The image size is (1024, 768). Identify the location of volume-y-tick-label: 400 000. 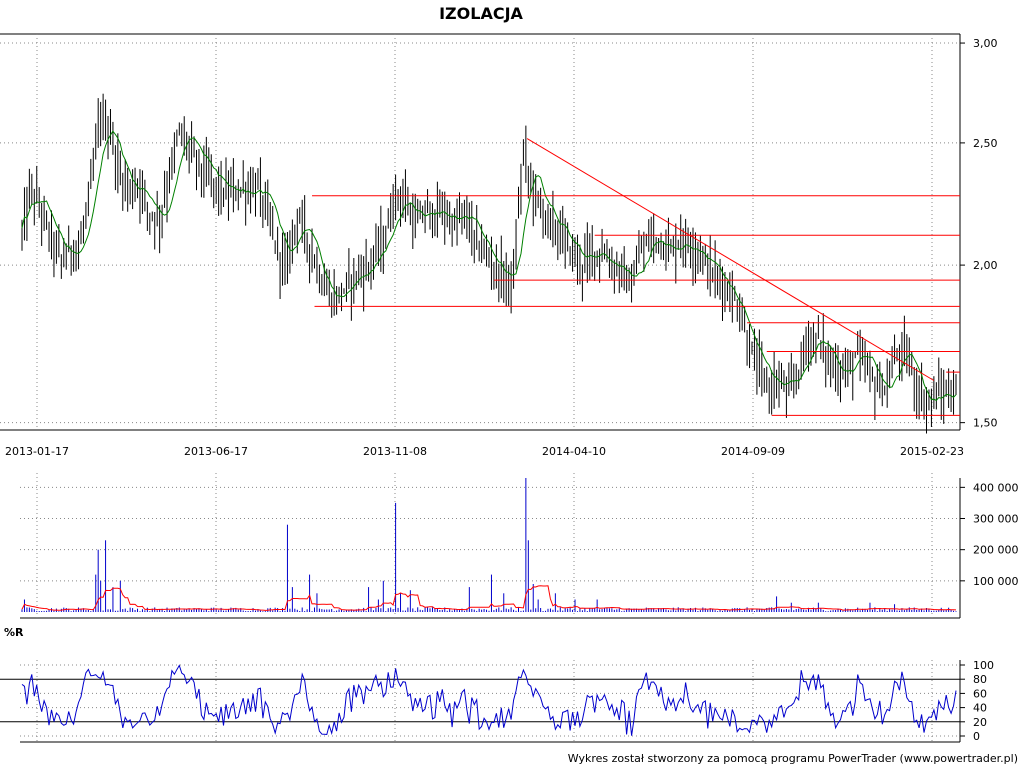
(996, 487).